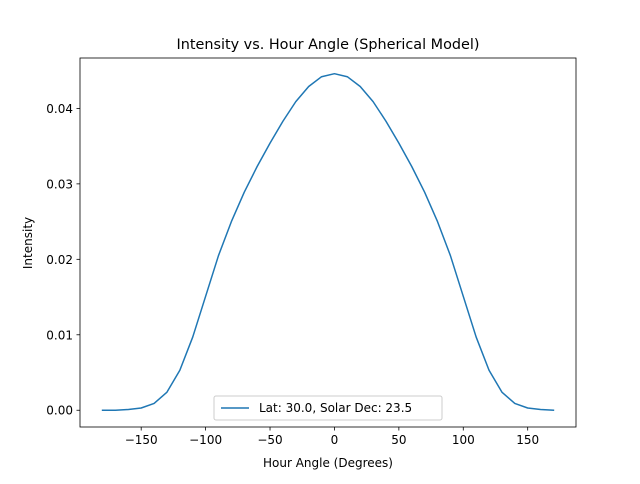  Describe the element at coordinates (59, 411) in the screenshot. I see `y-tick-label: 0.00` at that location.